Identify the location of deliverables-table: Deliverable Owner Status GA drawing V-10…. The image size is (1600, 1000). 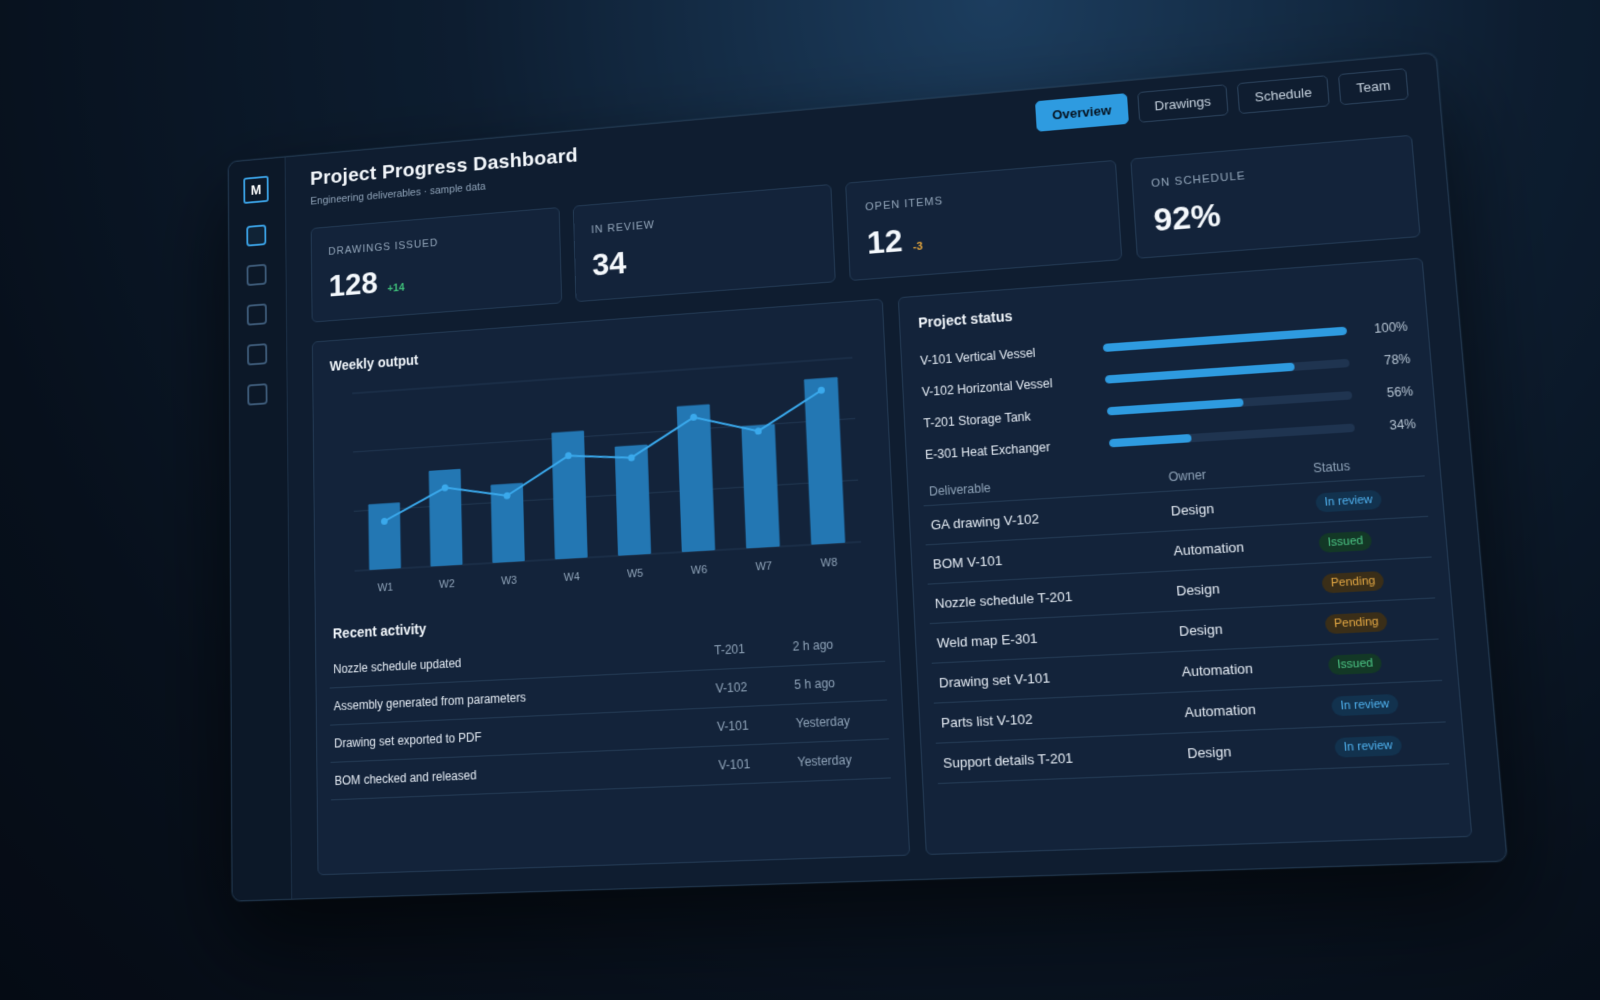
(1185, 616).